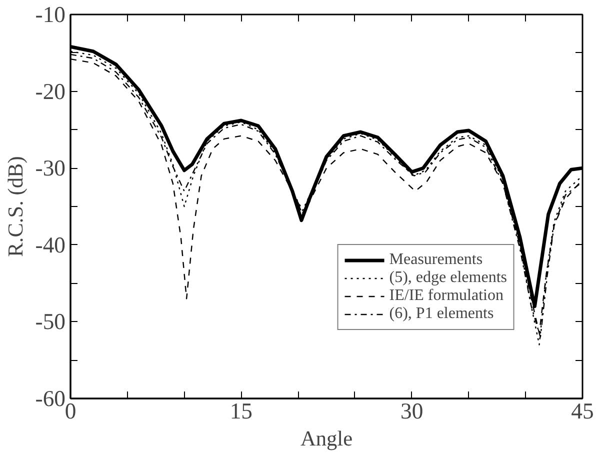 The height and width of the screenshot is (453, 610). Describe the element at coordinates (70, 411) in the screenshot. I see `x-tick-label: 0` at that location.